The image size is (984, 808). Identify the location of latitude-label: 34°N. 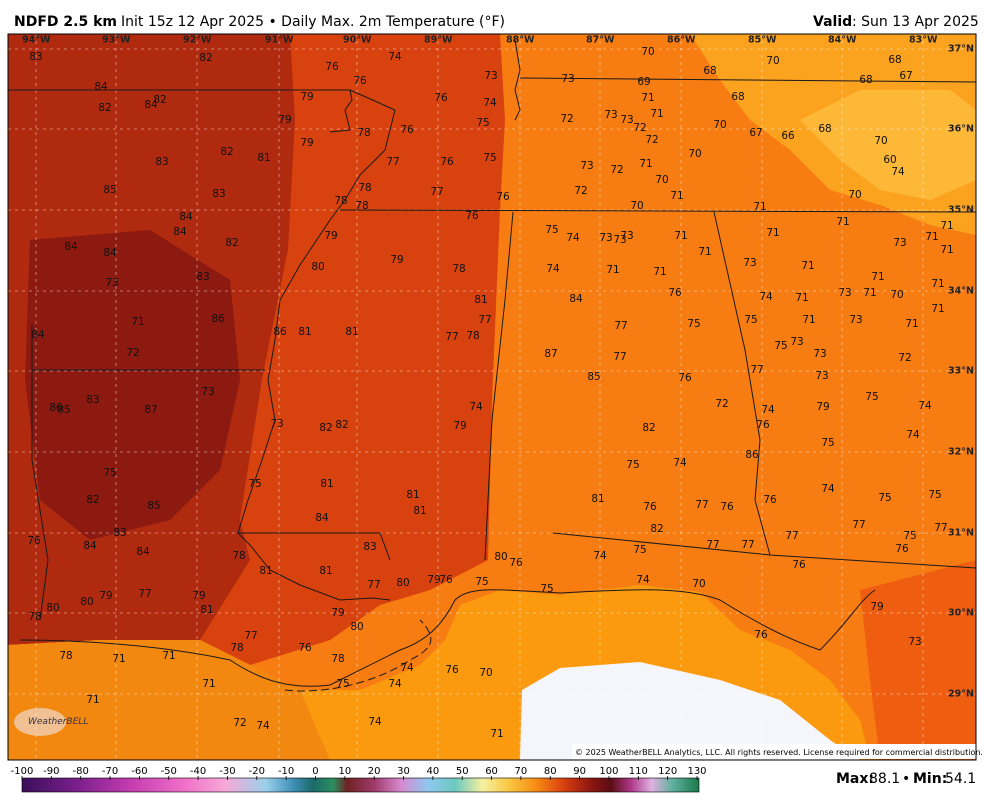
(961, 291).